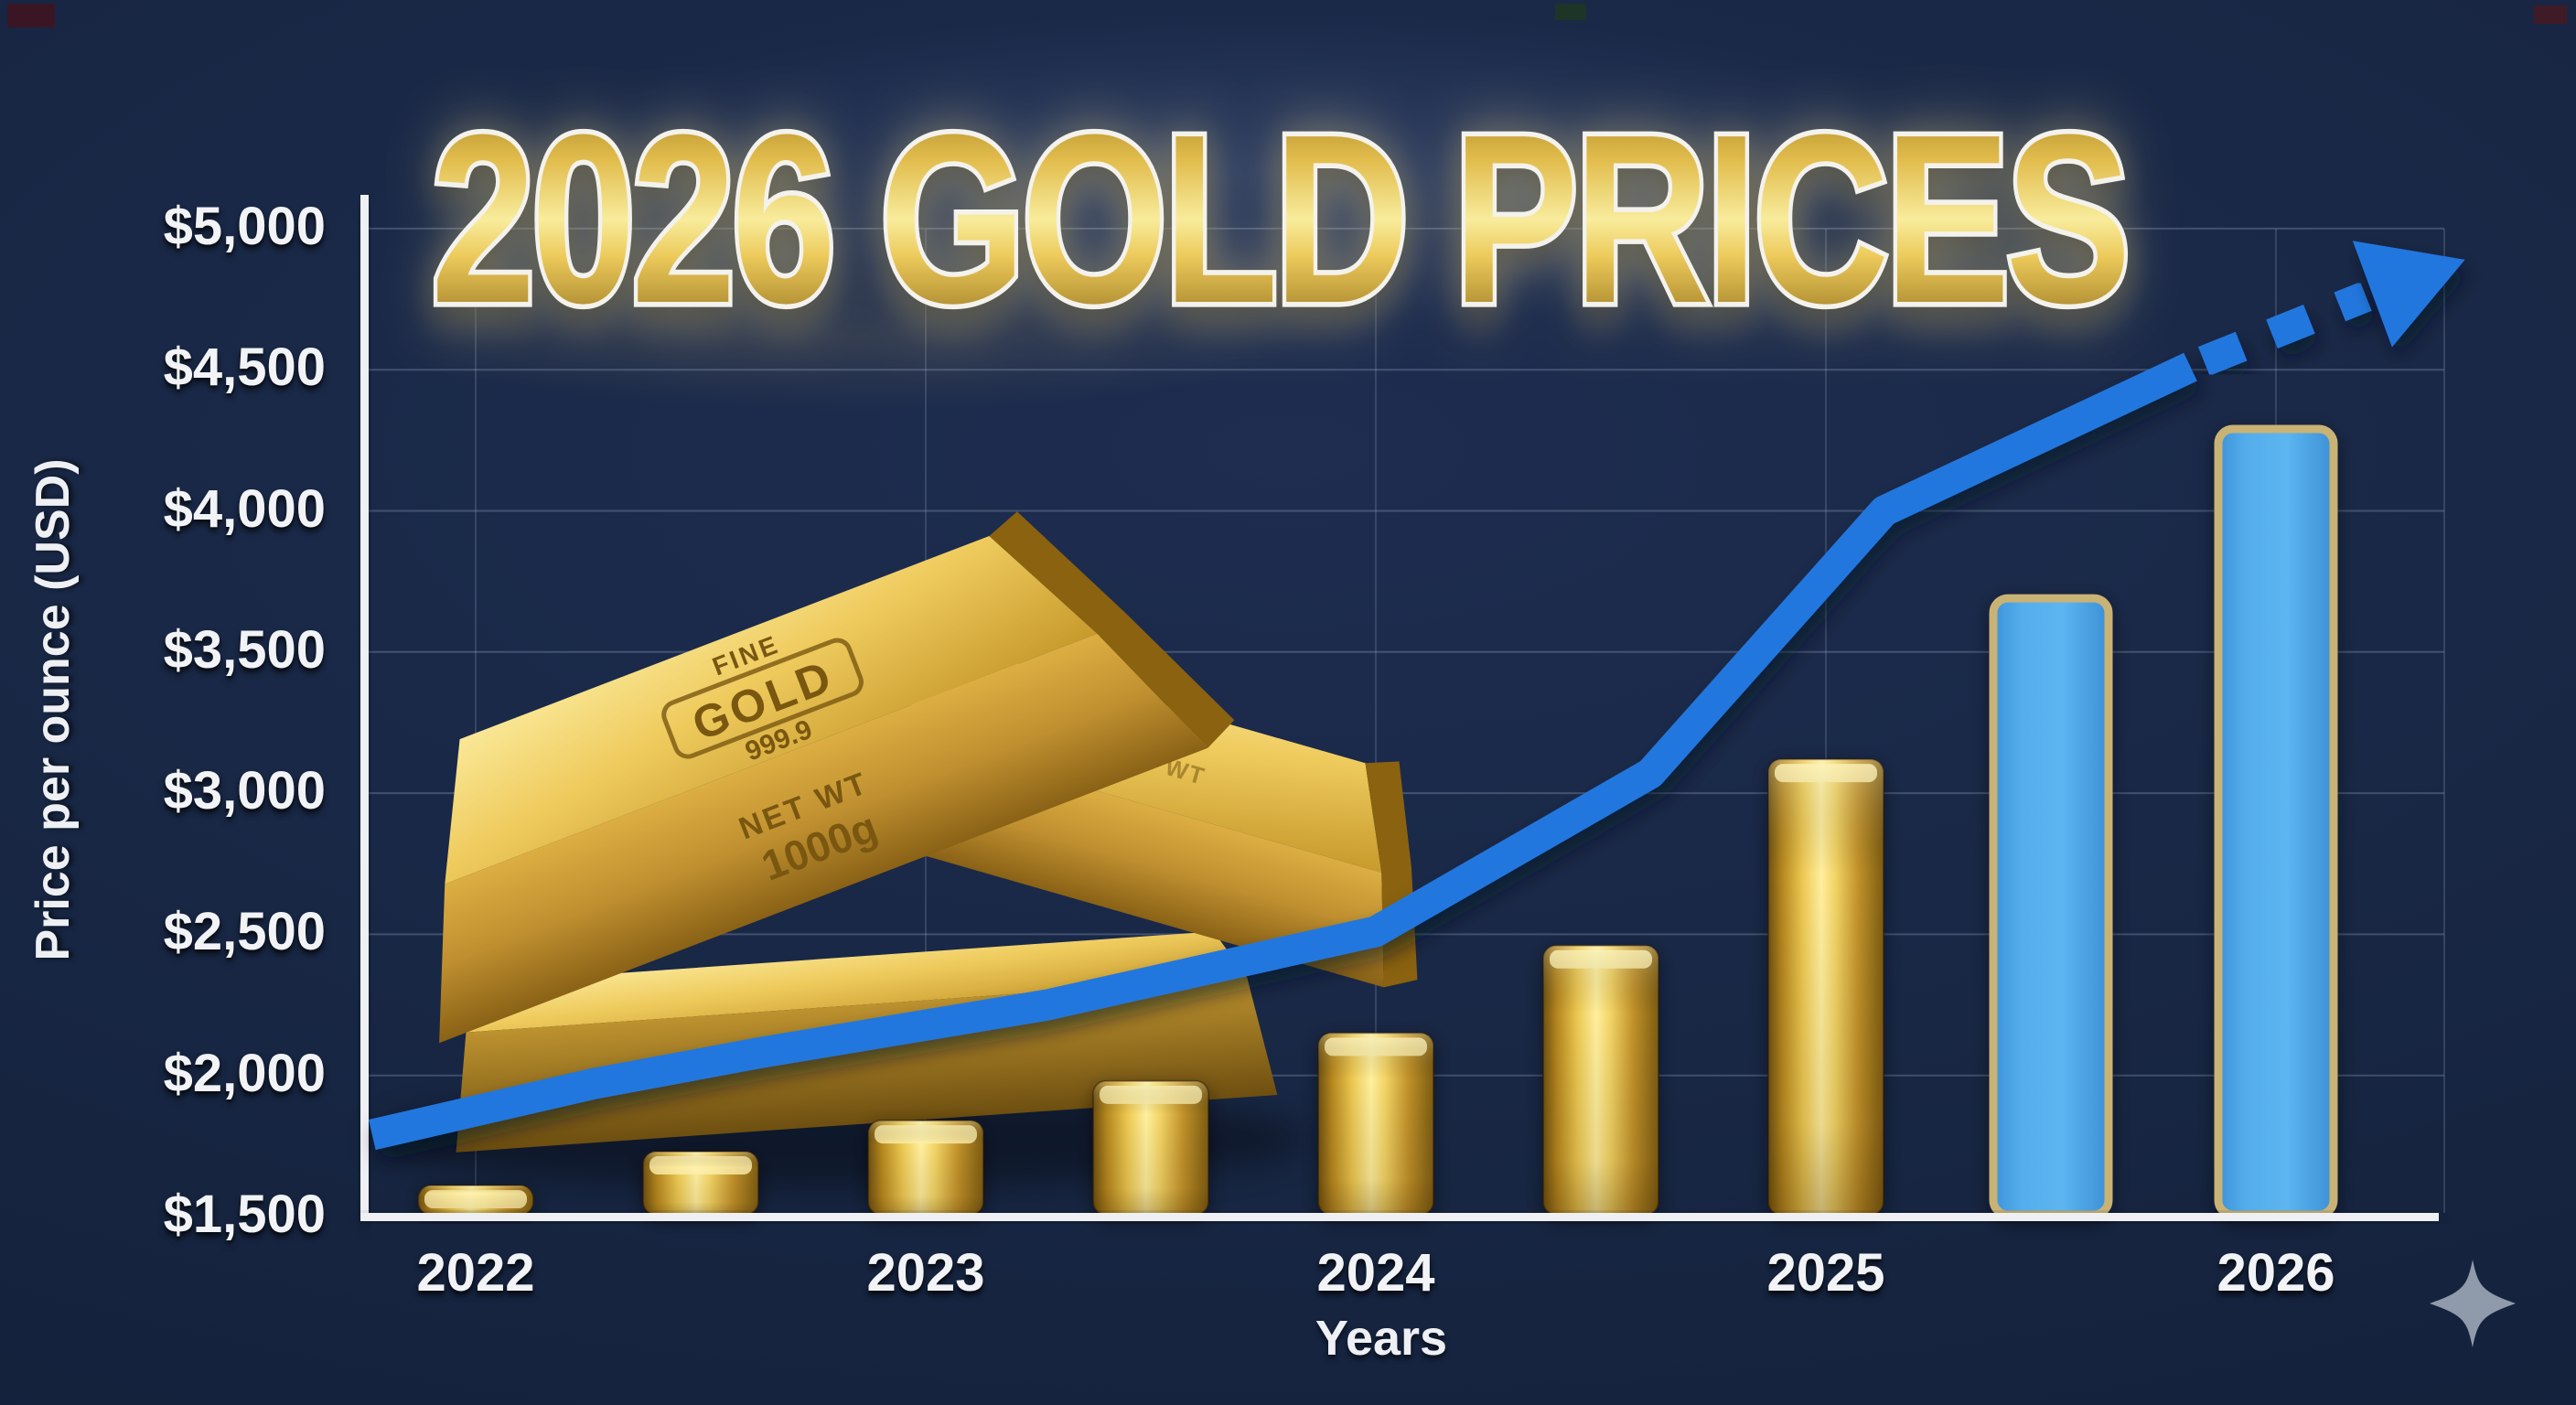 This screenshot has height=1405, width=2576. I want to click on x-axis-line, so click(1399, 1217).